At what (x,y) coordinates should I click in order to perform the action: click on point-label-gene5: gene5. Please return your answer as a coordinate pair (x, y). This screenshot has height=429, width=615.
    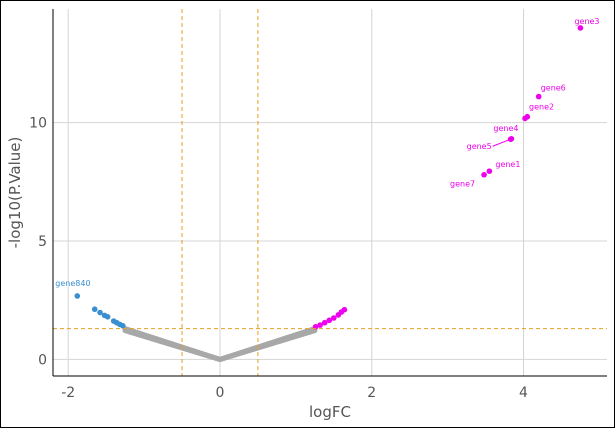
    Looking at the image, I should click on (479, 146).